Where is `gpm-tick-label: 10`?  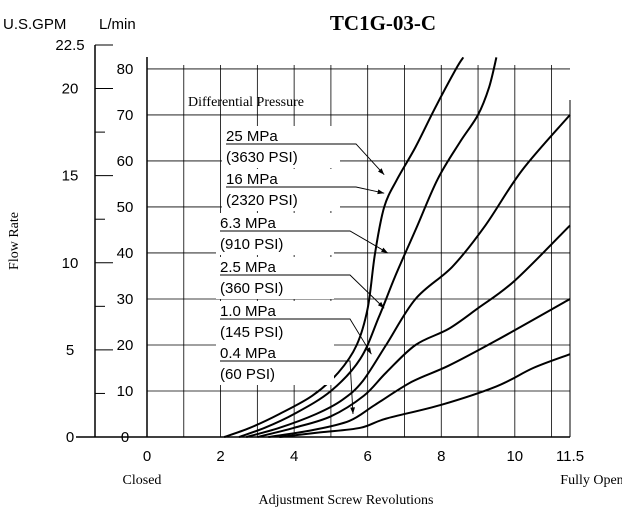 gpm-tick-label: 10 is located at coordinates (70, 263).